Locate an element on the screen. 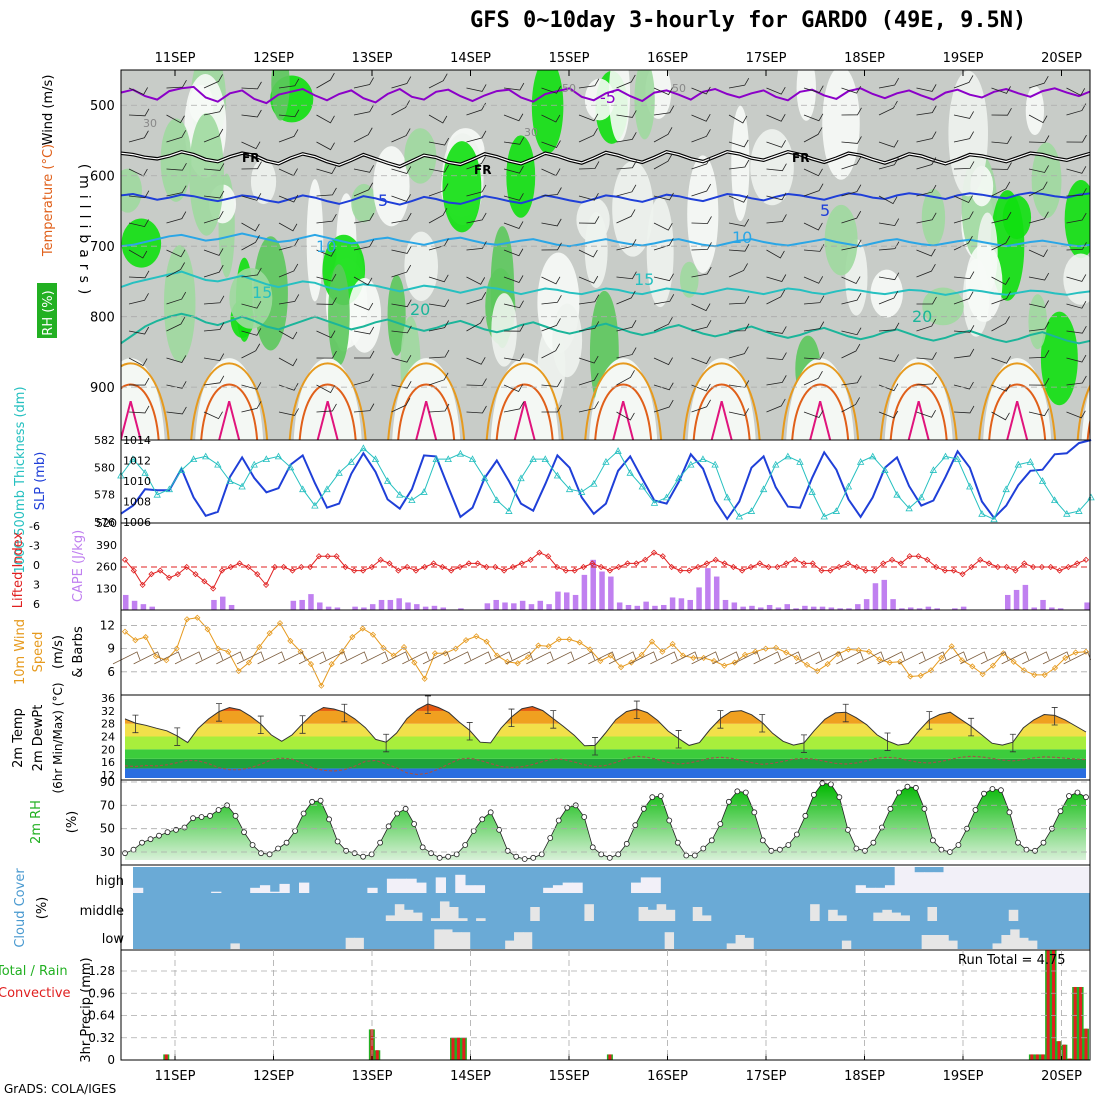 Image resolution: width=1100 pixels, height=1100 pixels. x-tick-label-top: 18SEP is located at coordinates (864, 58).